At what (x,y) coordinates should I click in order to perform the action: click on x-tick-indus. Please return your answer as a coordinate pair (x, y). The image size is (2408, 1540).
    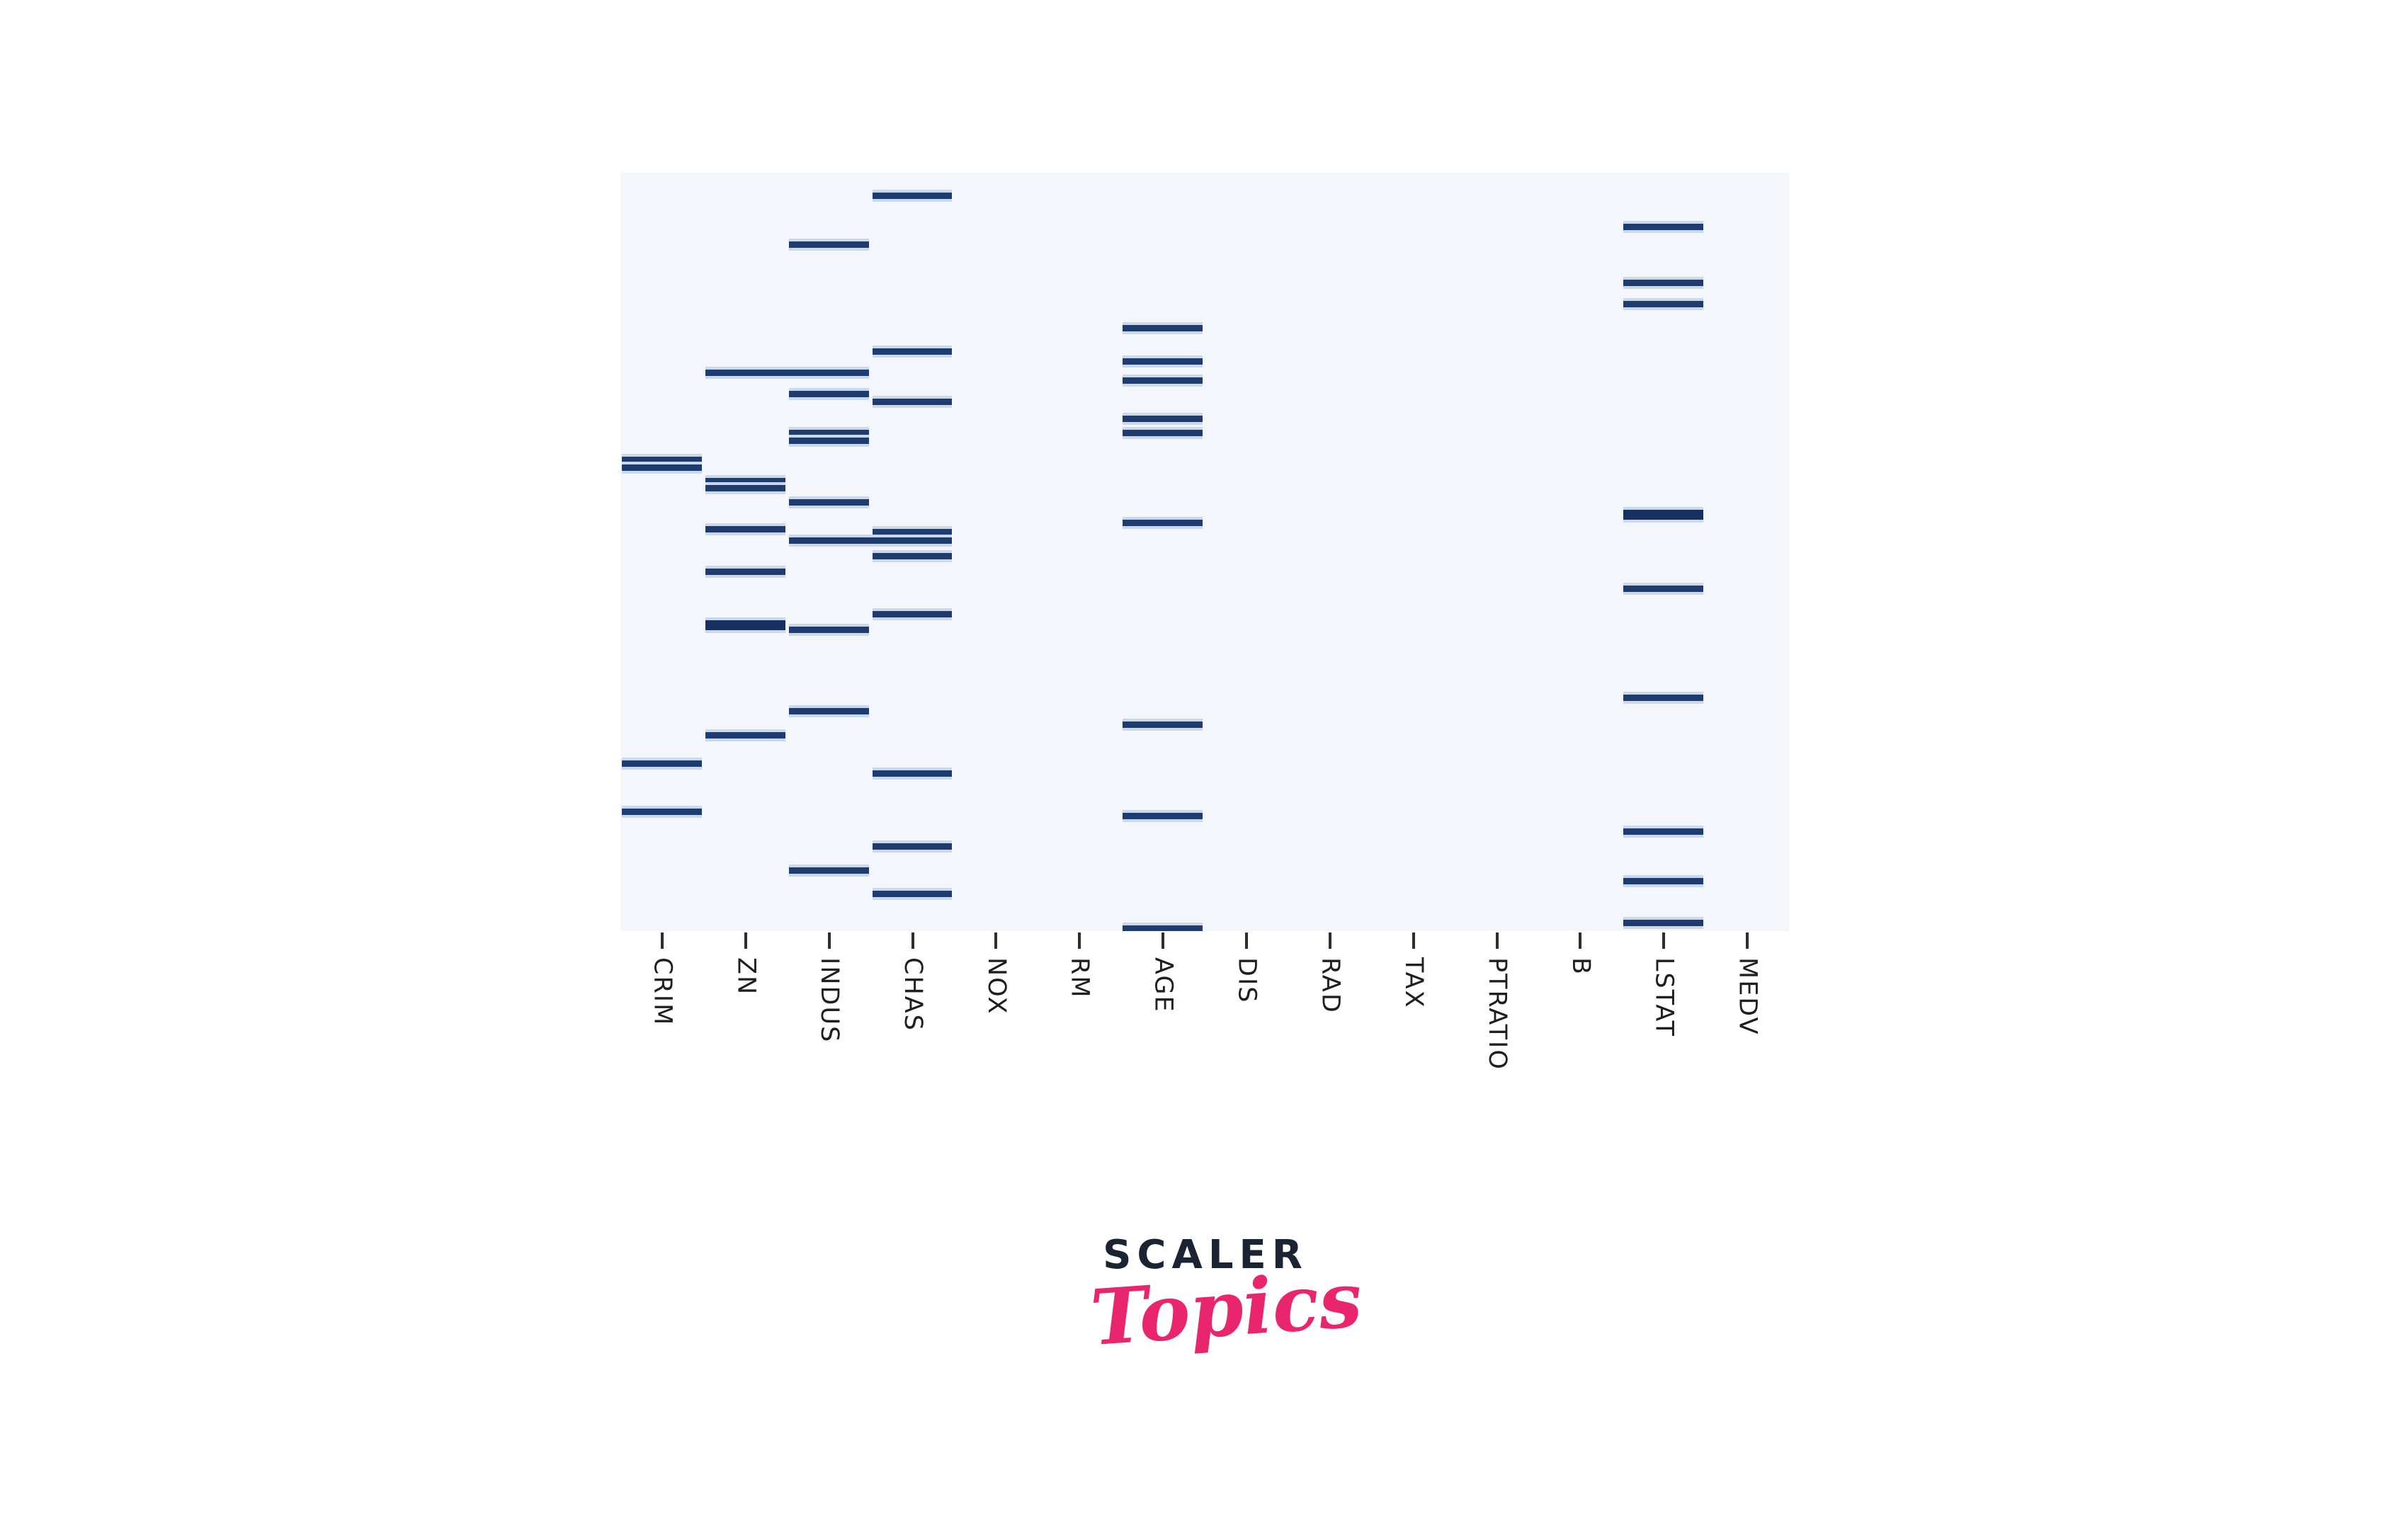
    Looking at the image, I should click on (829, 941).